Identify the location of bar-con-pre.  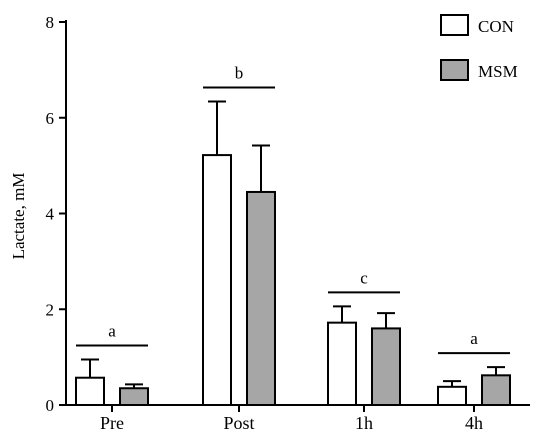
(90, 391).